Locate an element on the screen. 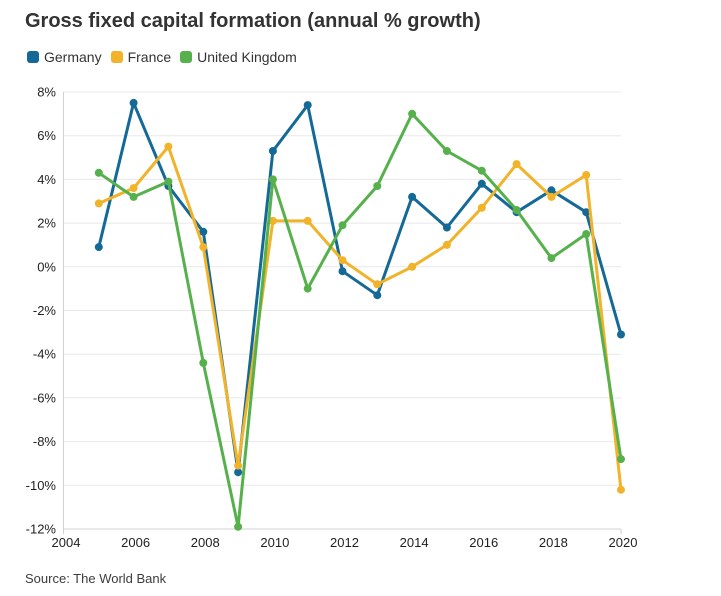  x-tick-label: 2010 is located at coordinates (274, 542).